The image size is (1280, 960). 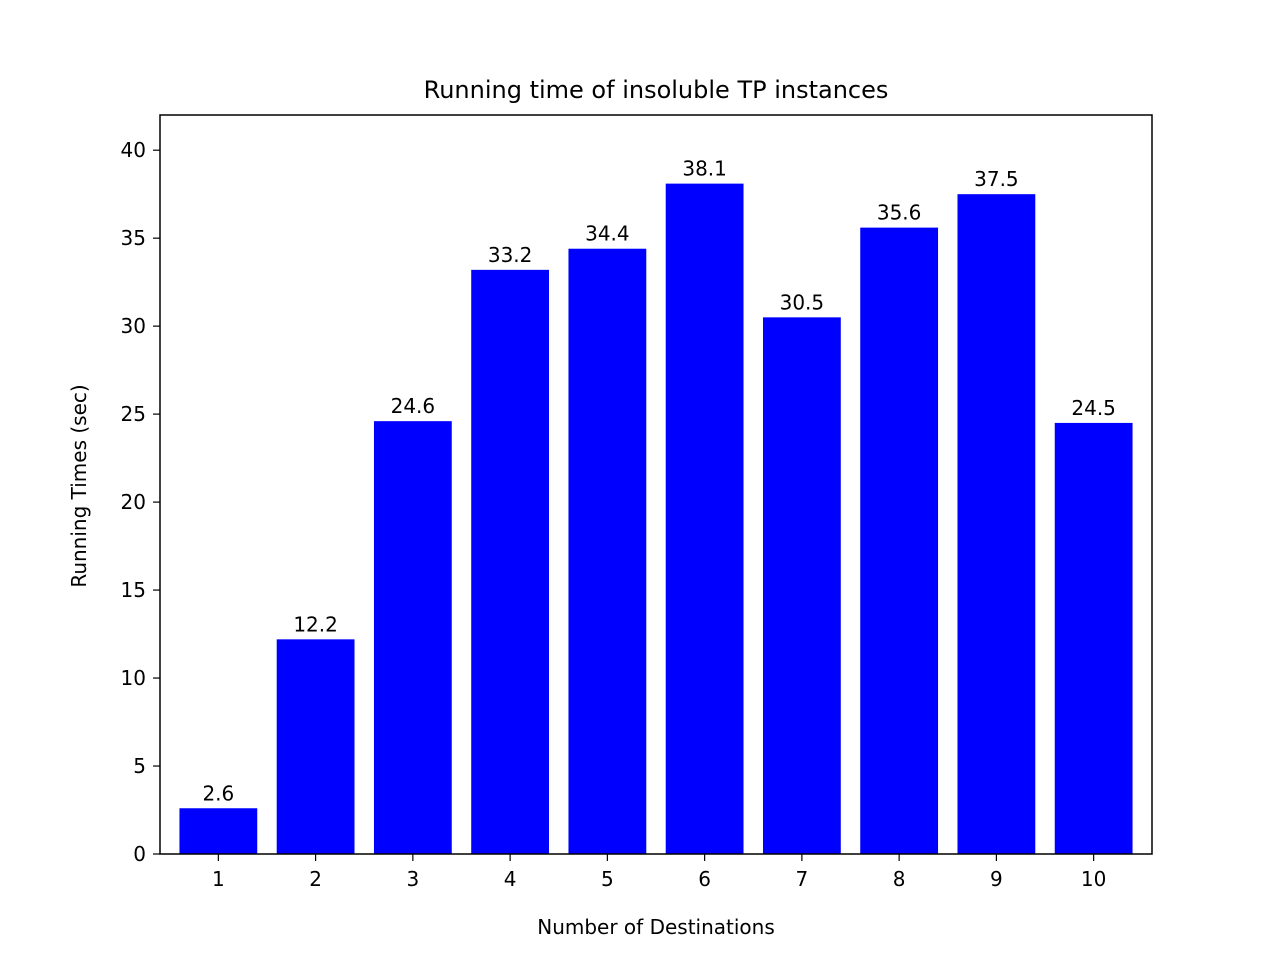 I want to click on x-axis-label: Number of Destinations, so click(x=656, y=927).